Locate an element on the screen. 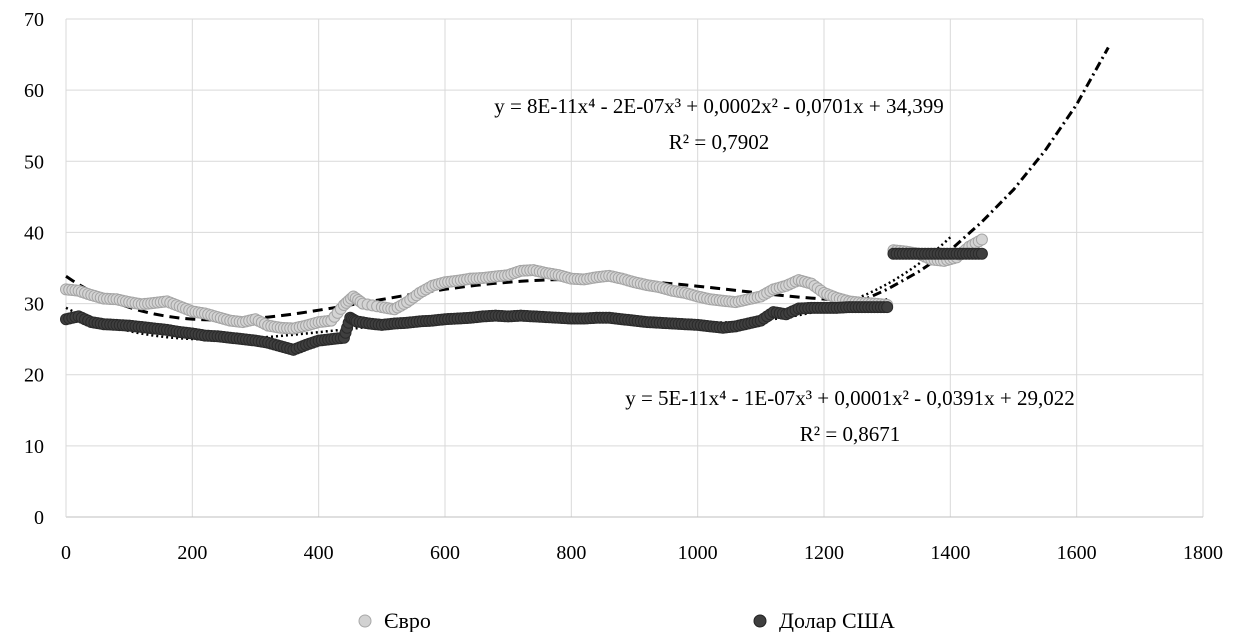 The height and width of the screenshot is (632, 1241). series-0-points is located at coordinates (524, 284).